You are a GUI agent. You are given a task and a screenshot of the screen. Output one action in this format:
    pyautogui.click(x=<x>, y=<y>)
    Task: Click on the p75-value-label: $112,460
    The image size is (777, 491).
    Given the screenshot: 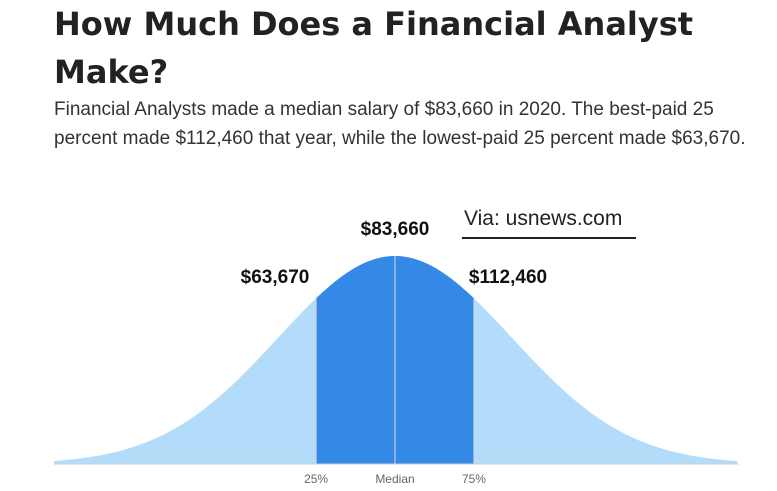 What is the action you would take?
    pyautogui.click(x=508, y=277)
    